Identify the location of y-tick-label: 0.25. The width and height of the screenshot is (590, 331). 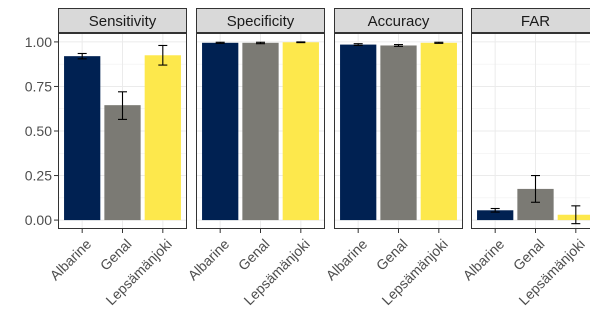
(38, 176).